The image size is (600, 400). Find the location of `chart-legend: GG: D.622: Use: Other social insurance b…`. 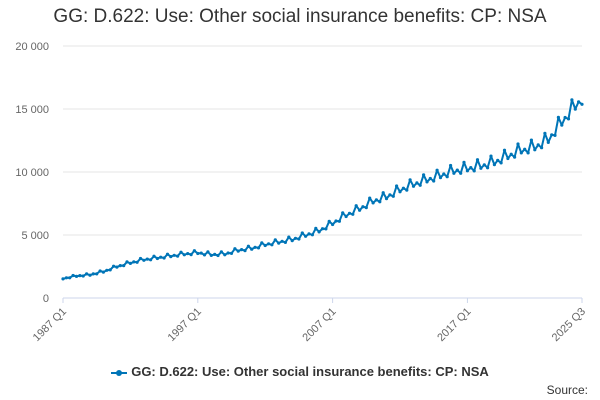

chart-legend: GG: D.622: Use: Other social insurance b… is located at coordinates (300, 371).